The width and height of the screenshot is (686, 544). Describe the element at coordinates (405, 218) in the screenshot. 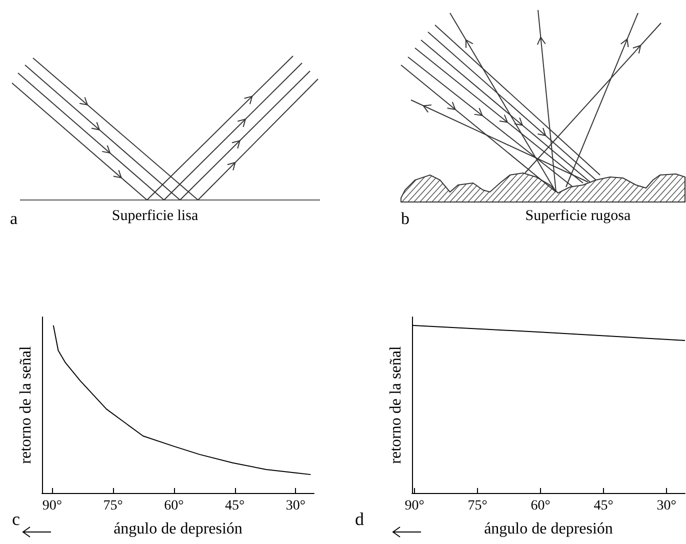

I see `text: b` at that location.